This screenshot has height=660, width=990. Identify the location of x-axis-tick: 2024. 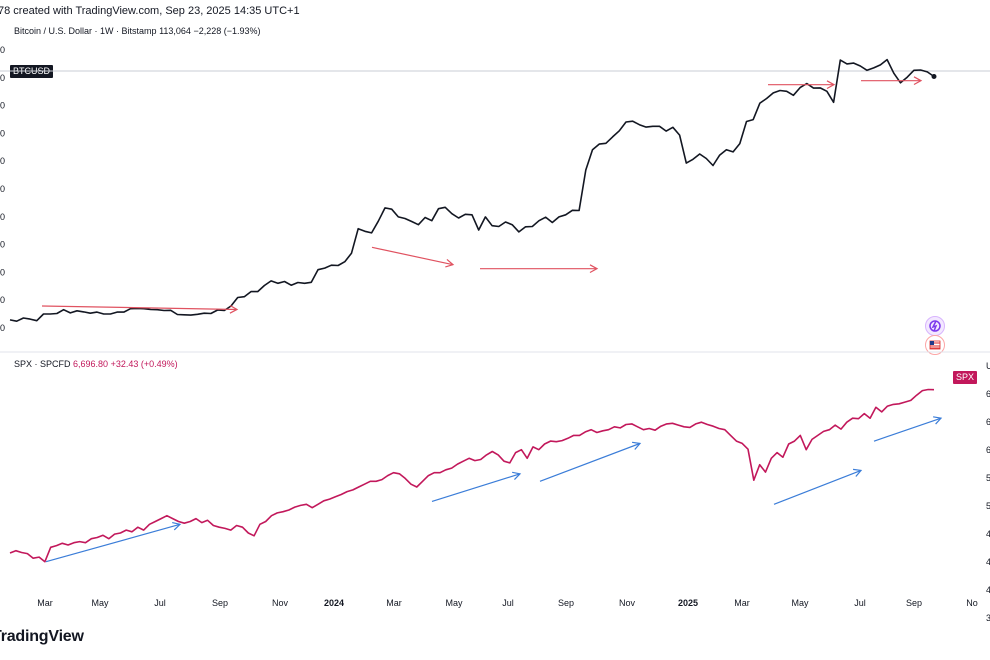
(334, 603).